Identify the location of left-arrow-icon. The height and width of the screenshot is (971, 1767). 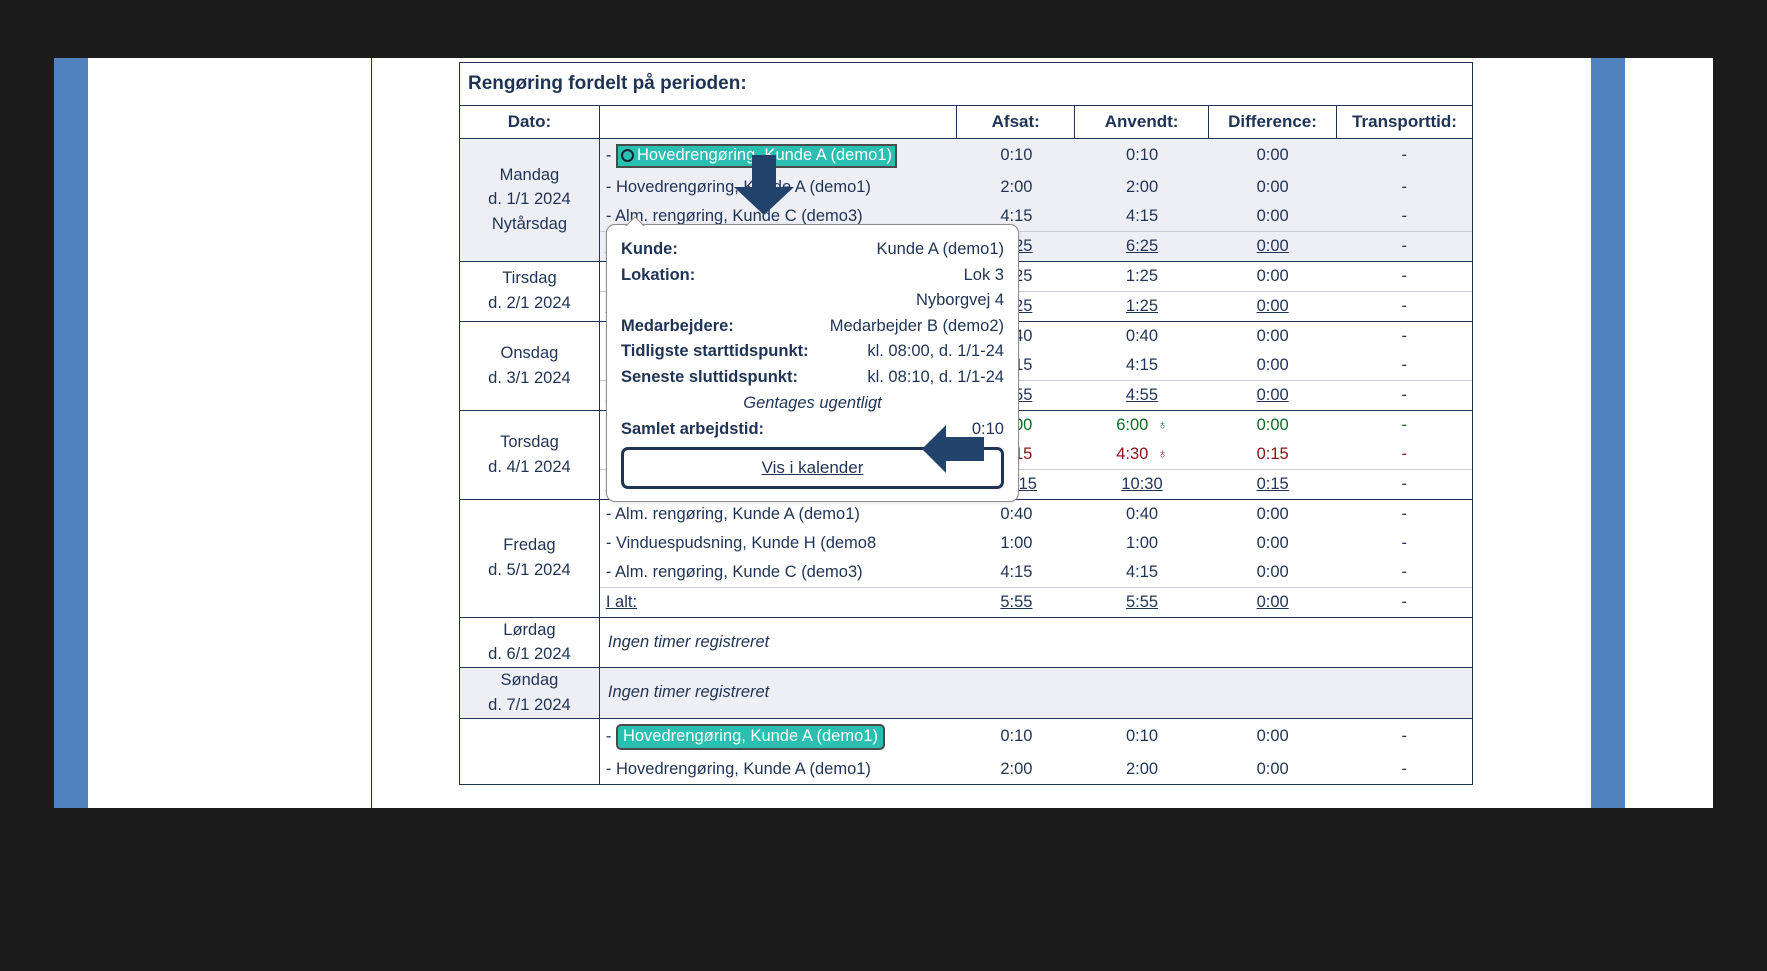
(953, 449).